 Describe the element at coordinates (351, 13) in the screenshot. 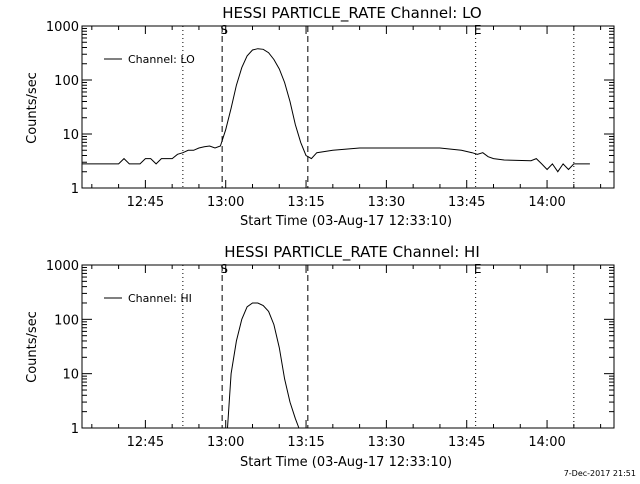

I see `chart-title-lo: HESSI PARTICLE_RATE Channel: LO` at that location.